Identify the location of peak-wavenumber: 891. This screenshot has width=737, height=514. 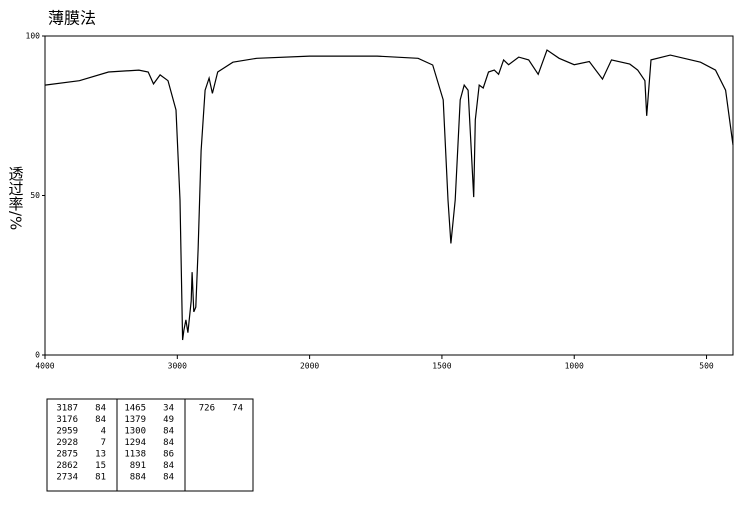
(138, 466).